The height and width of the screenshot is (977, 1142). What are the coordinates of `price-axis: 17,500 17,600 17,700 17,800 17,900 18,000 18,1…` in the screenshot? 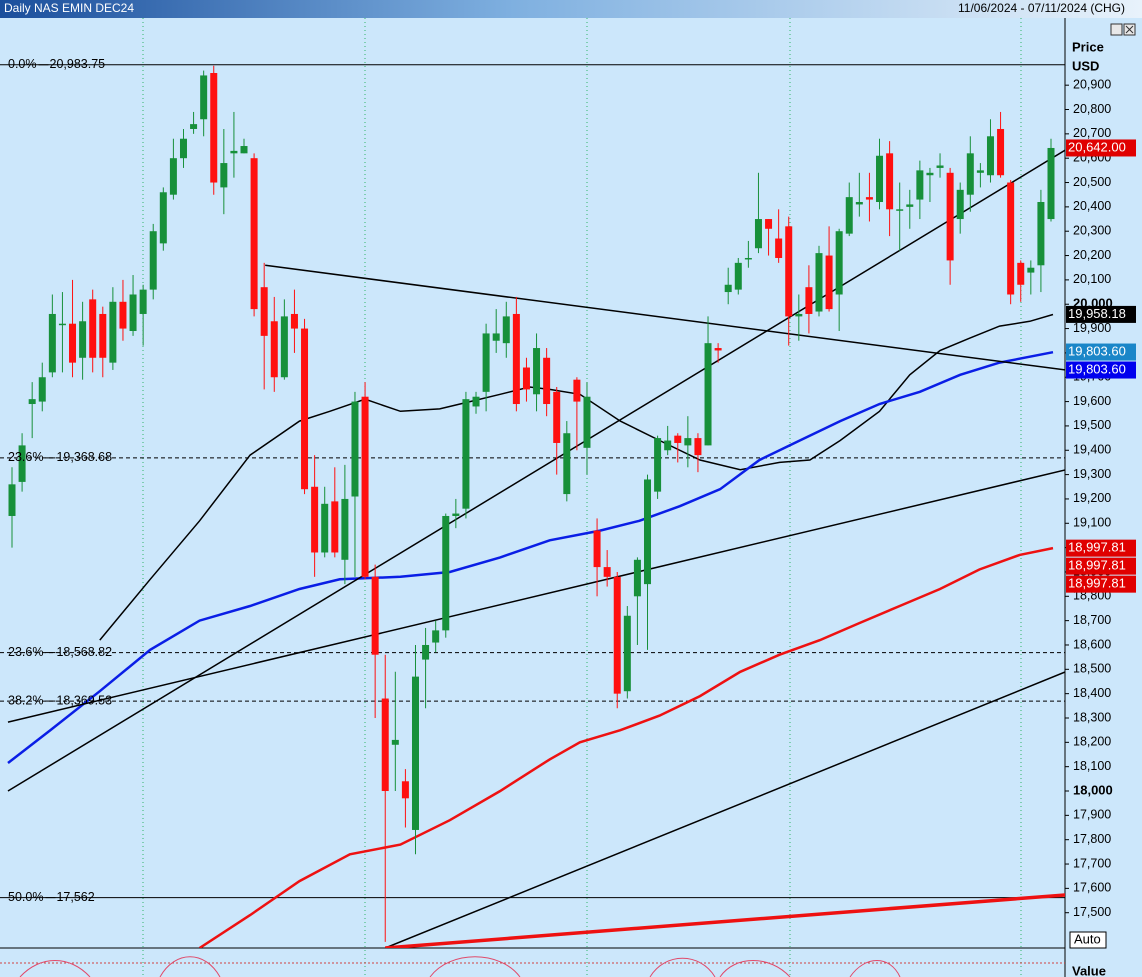 It's located at (1089, 498).